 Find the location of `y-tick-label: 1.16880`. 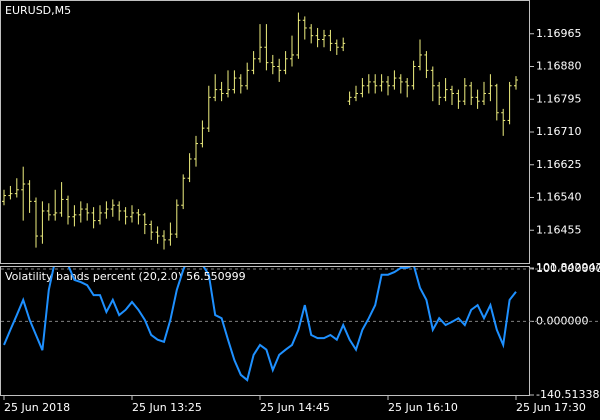

y-tick-label: 1.16880 is located at coordinates (559, 66).